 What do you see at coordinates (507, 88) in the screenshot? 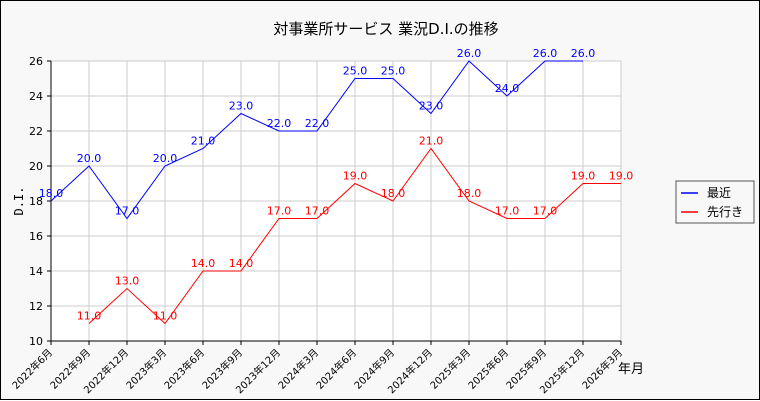
I see `data-label: 24.0` at bounding box center [507, 88].